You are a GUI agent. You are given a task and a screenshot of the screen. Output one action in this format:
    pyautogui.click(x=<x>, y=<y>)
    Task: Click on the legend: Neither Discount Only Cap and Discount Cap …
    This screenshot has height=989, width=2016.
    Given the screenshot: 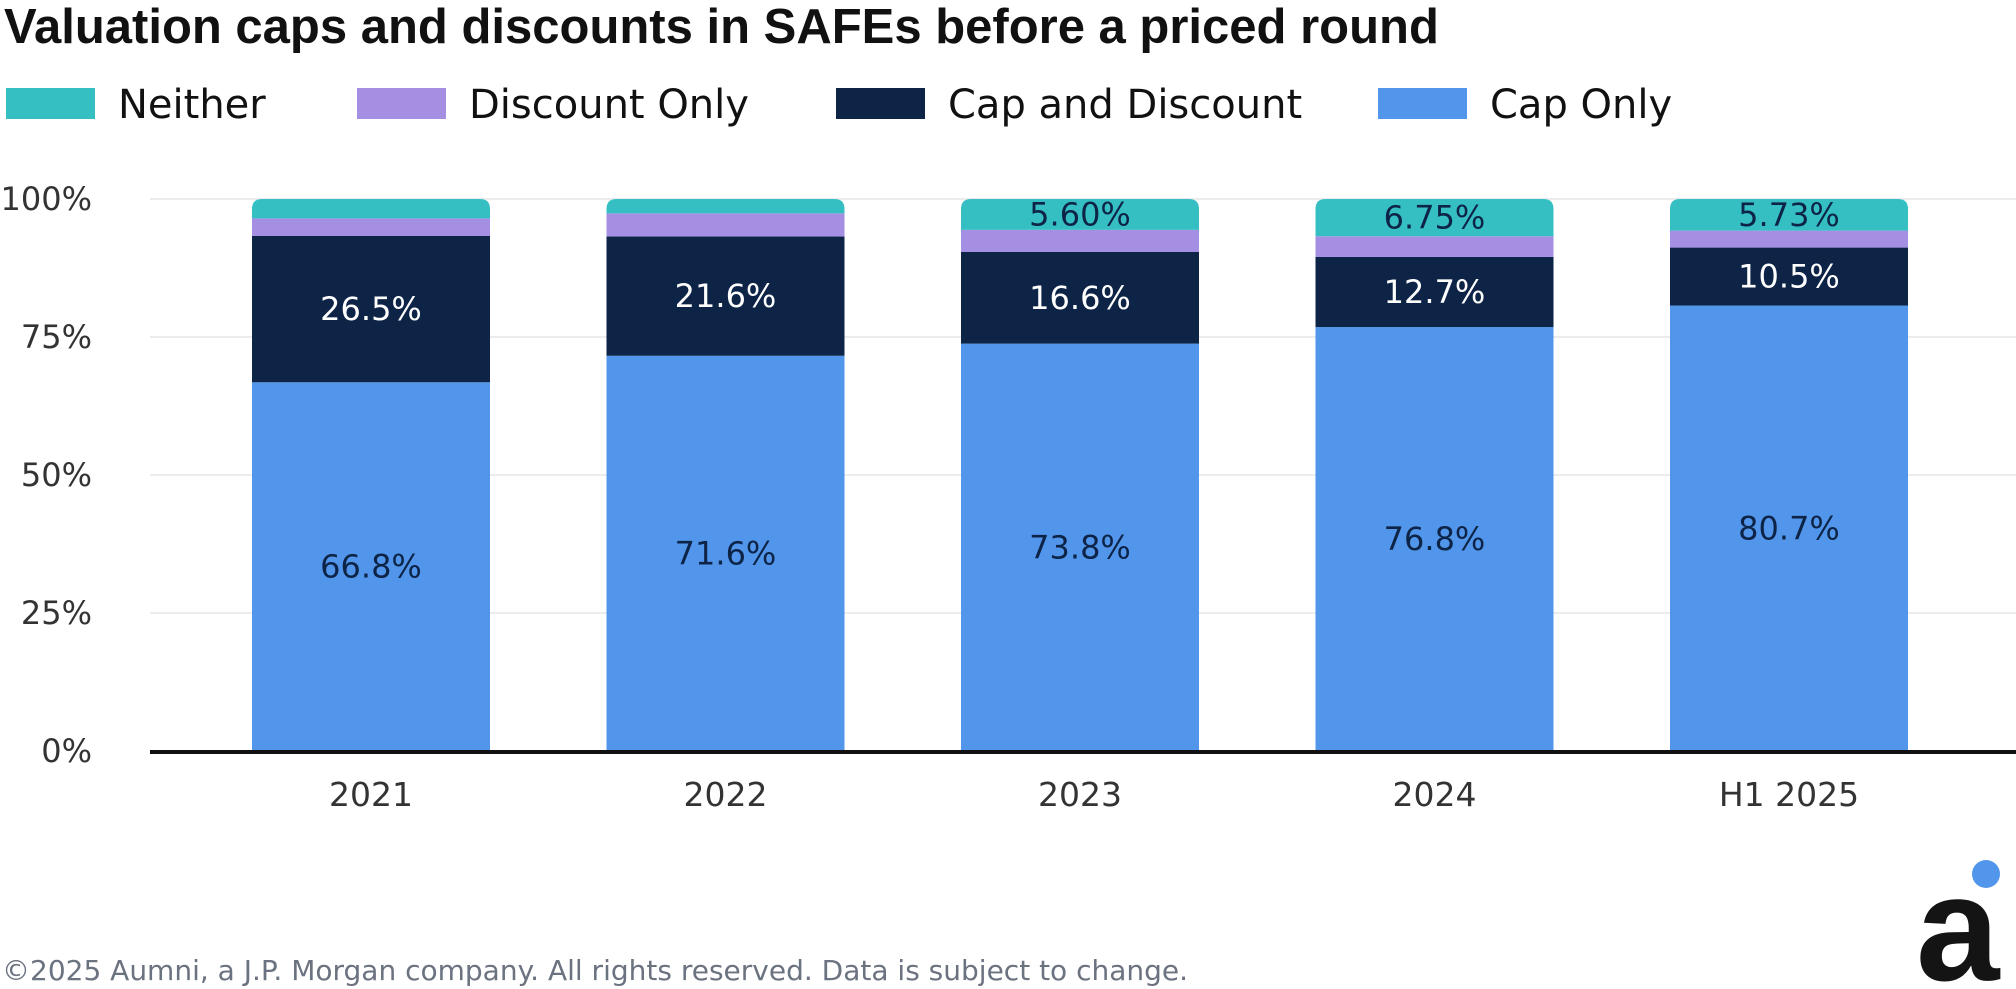 What is the action you would take?
    pyautogui.click(x=839, y=105)
    